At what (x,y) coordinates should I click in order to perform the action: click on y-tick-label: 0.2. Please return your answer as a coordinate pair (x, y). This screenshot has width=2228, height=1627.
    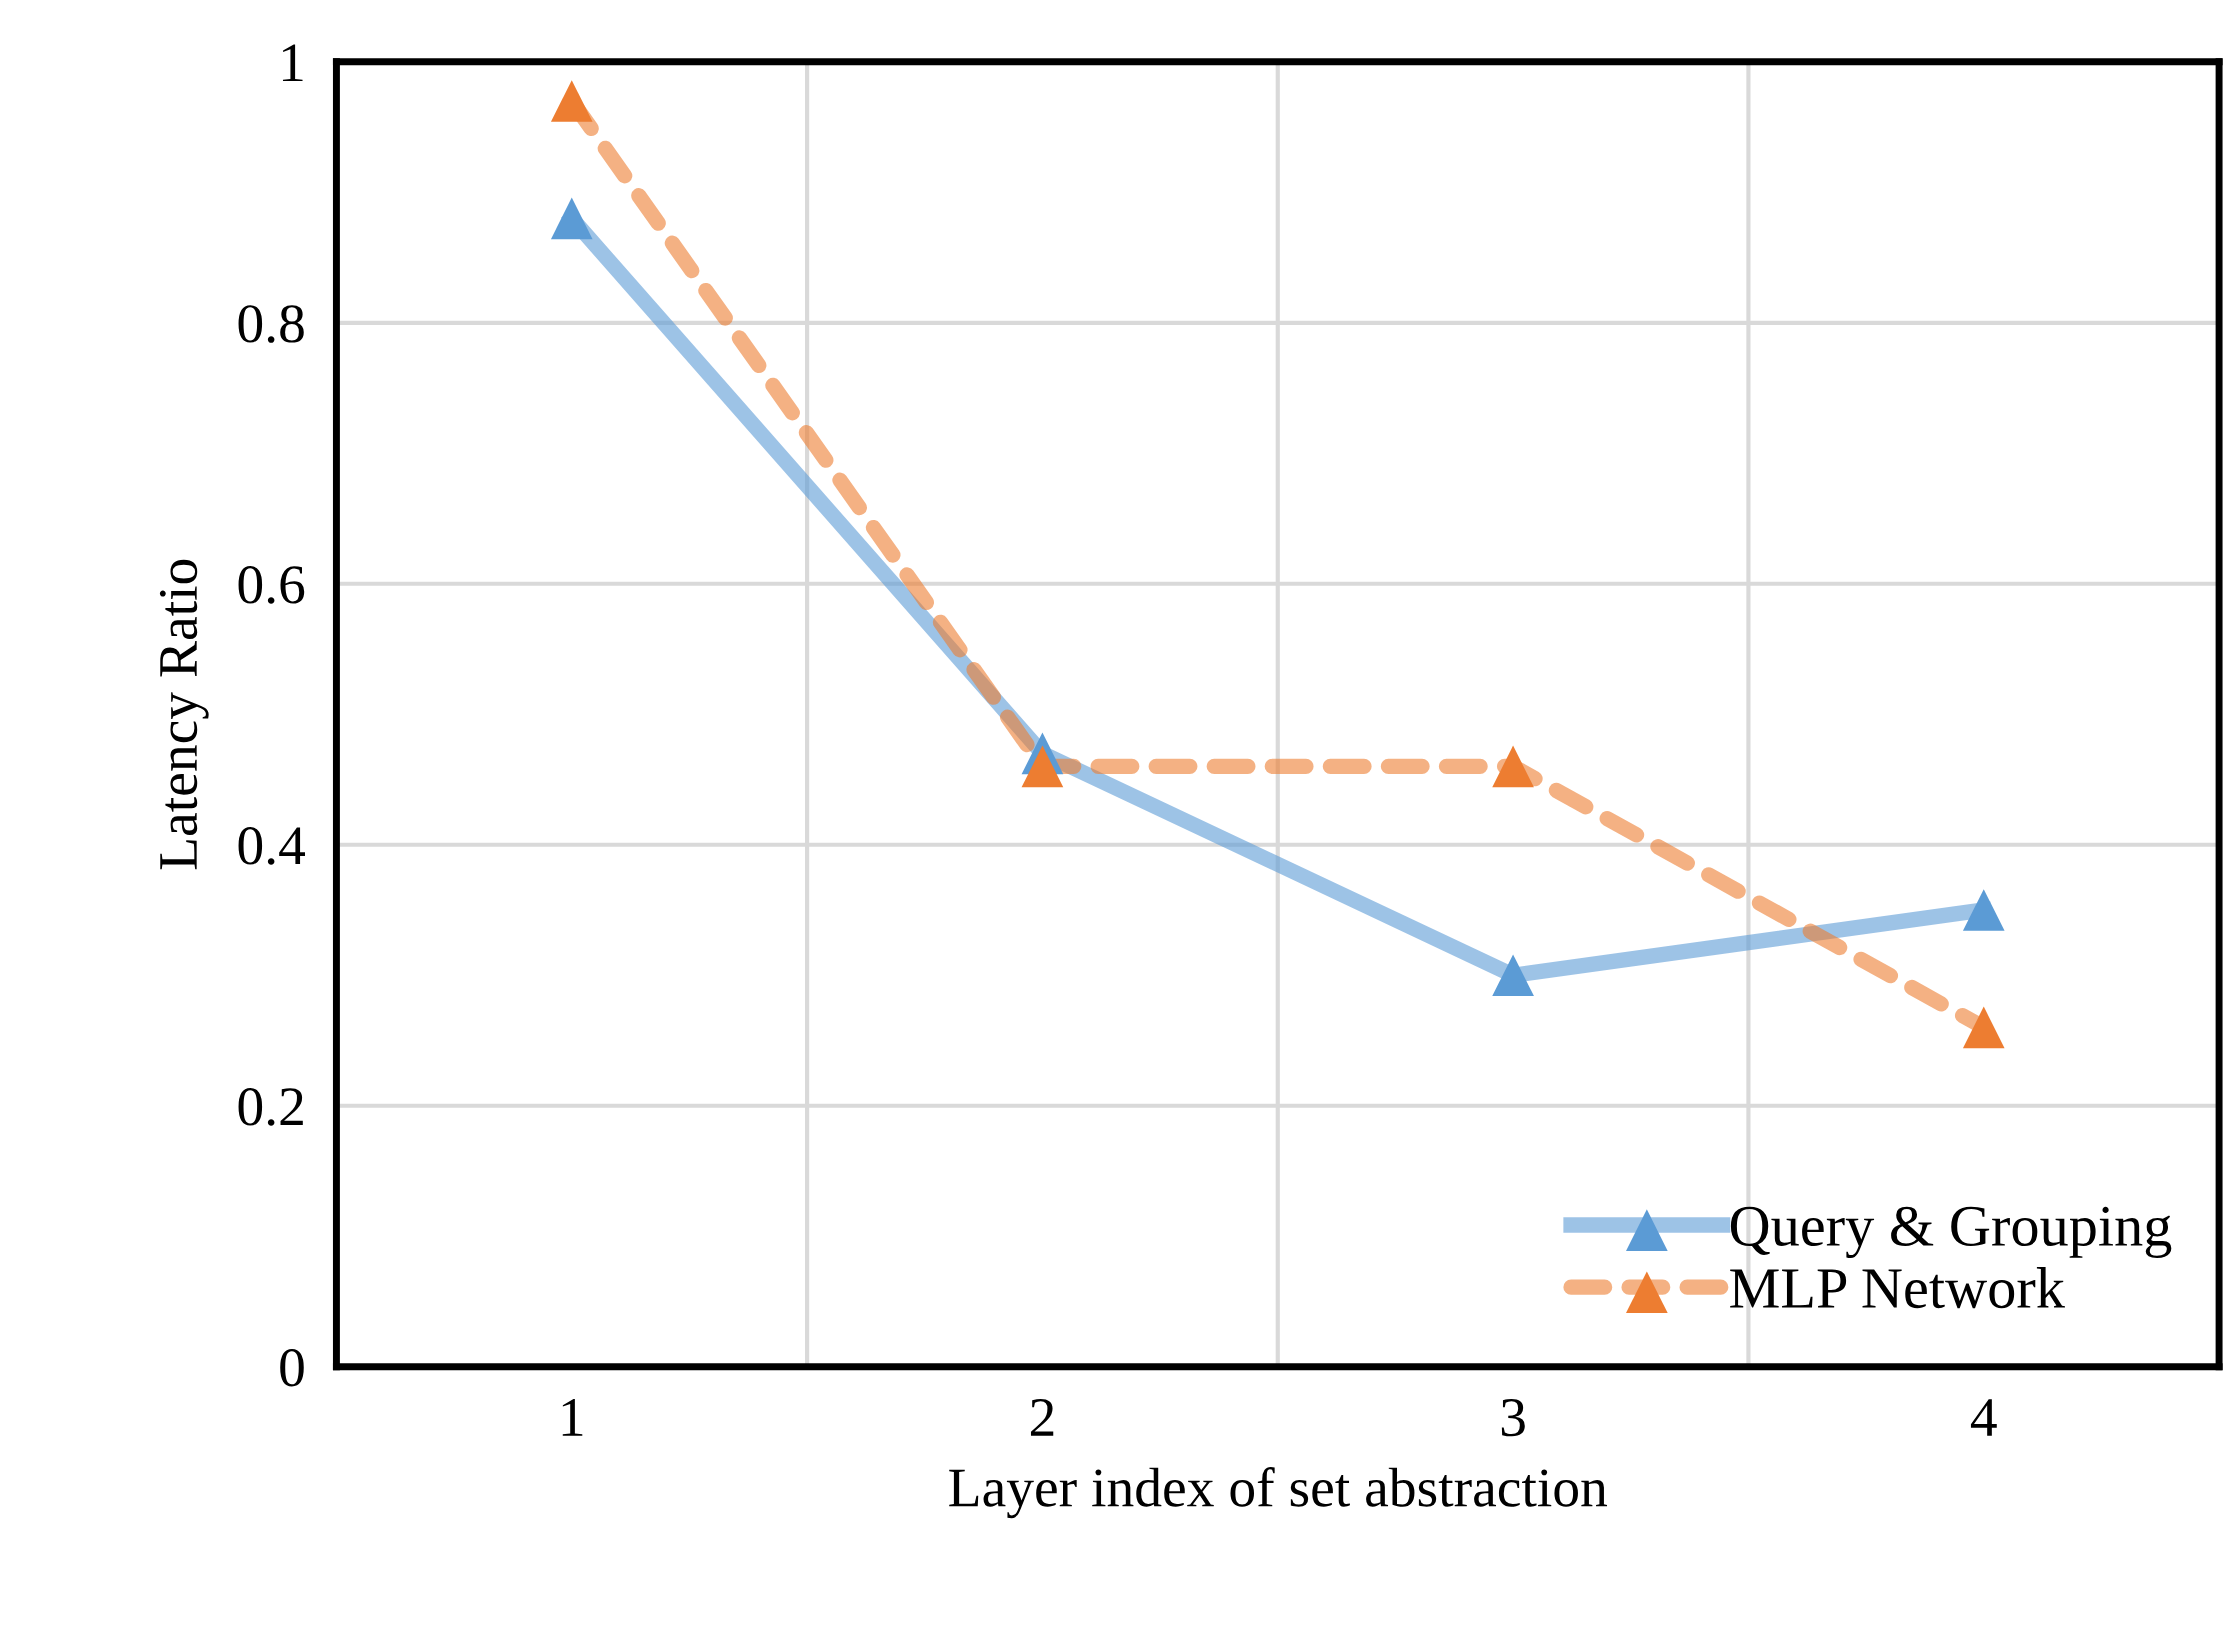
    Looking at the image, I should click on (270, 1107).